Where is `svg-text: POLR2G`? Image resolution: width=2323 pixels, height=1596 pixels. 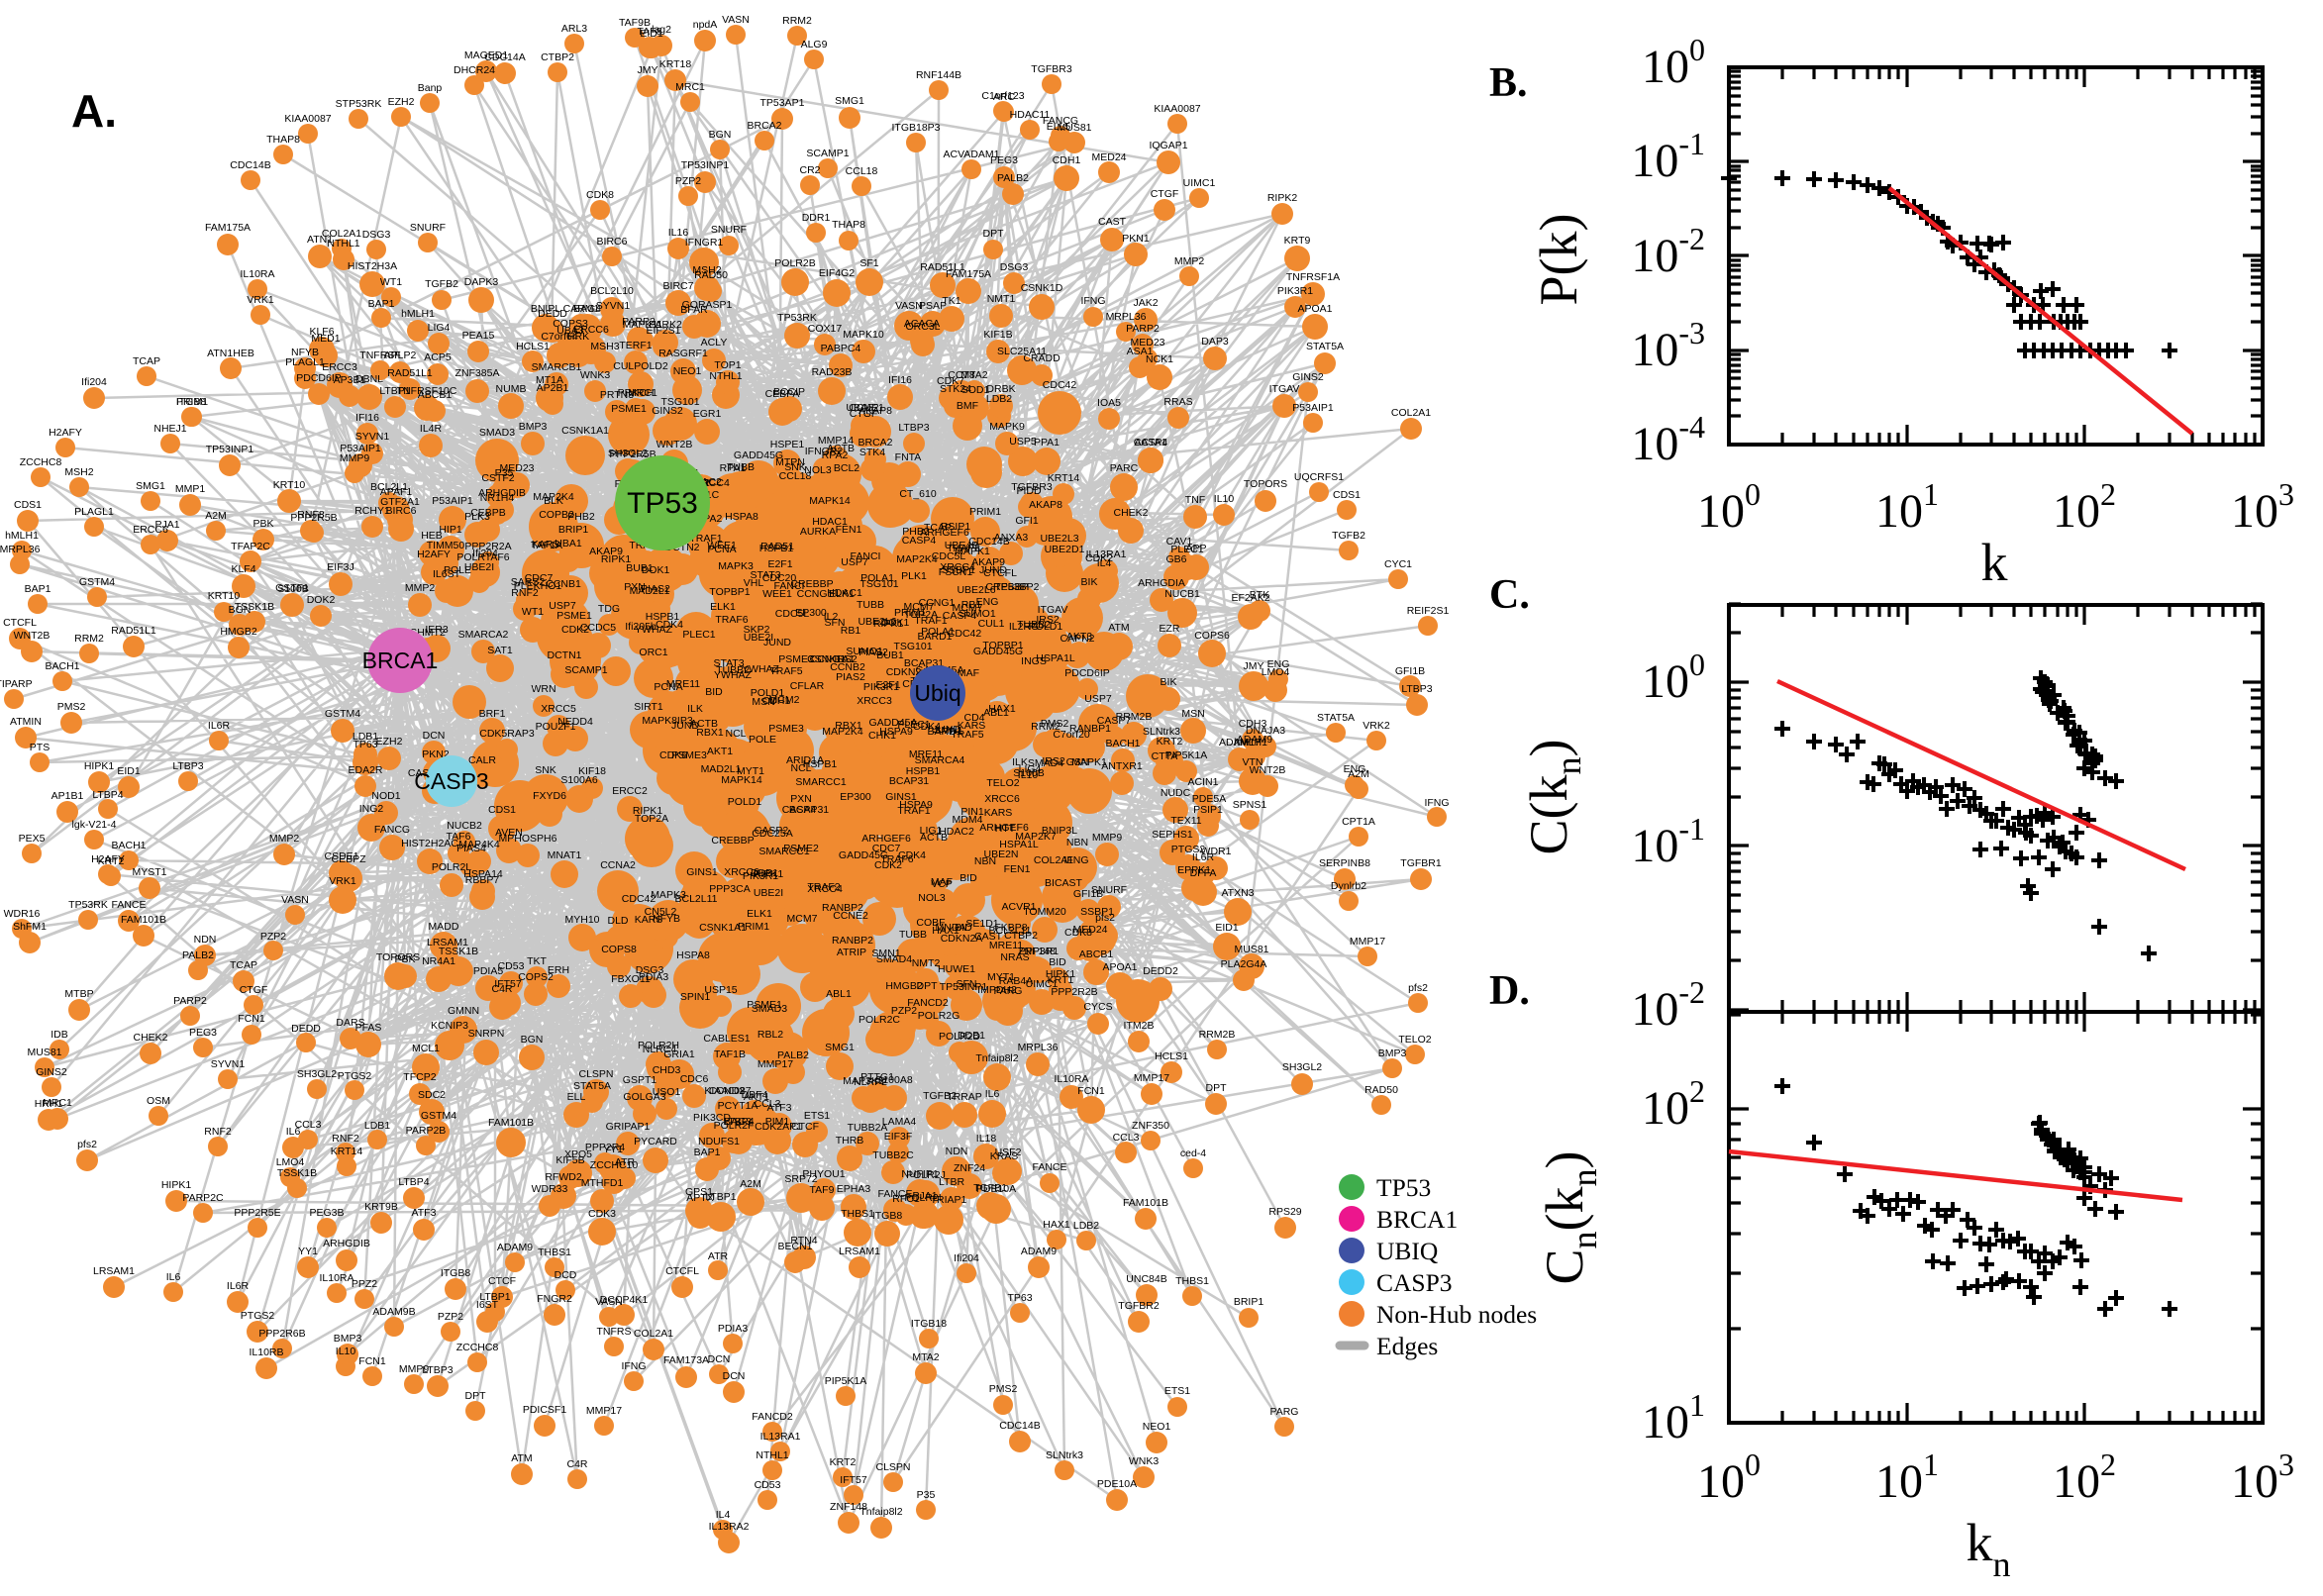
svg-text: POLR2G is located at coordinates (939, 1016).